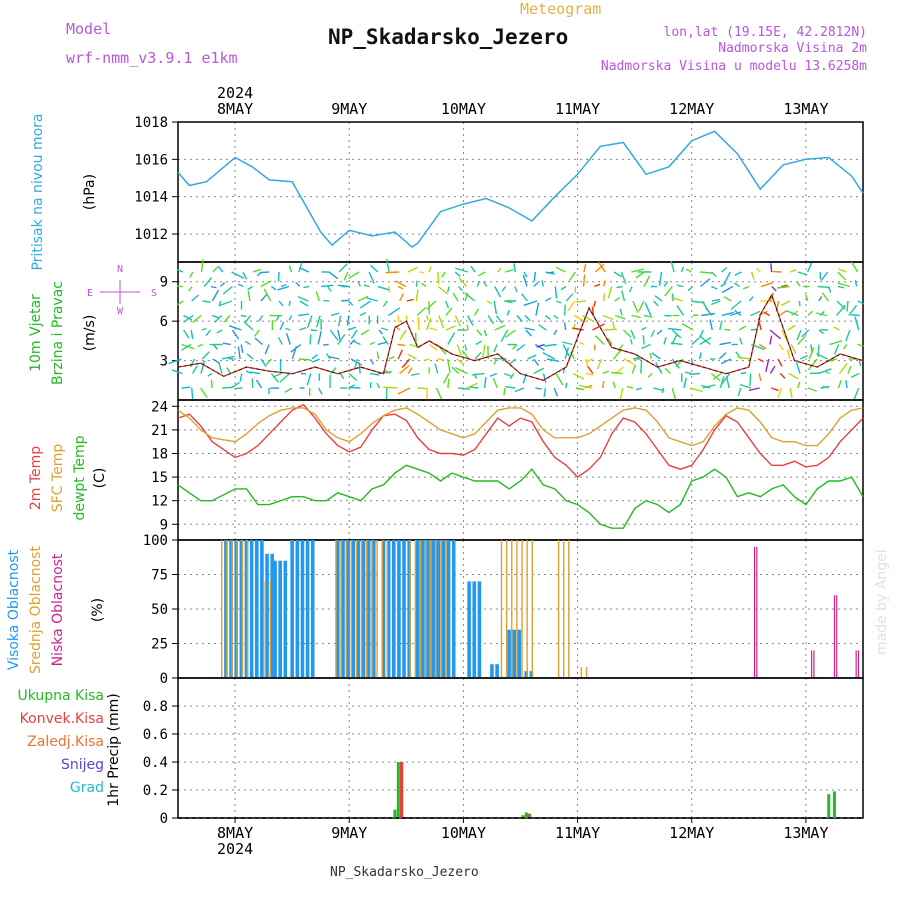  Describe the element at coordinates (155, 791) in the screenshot. I see `y-tick-label: 0.2` at that location.